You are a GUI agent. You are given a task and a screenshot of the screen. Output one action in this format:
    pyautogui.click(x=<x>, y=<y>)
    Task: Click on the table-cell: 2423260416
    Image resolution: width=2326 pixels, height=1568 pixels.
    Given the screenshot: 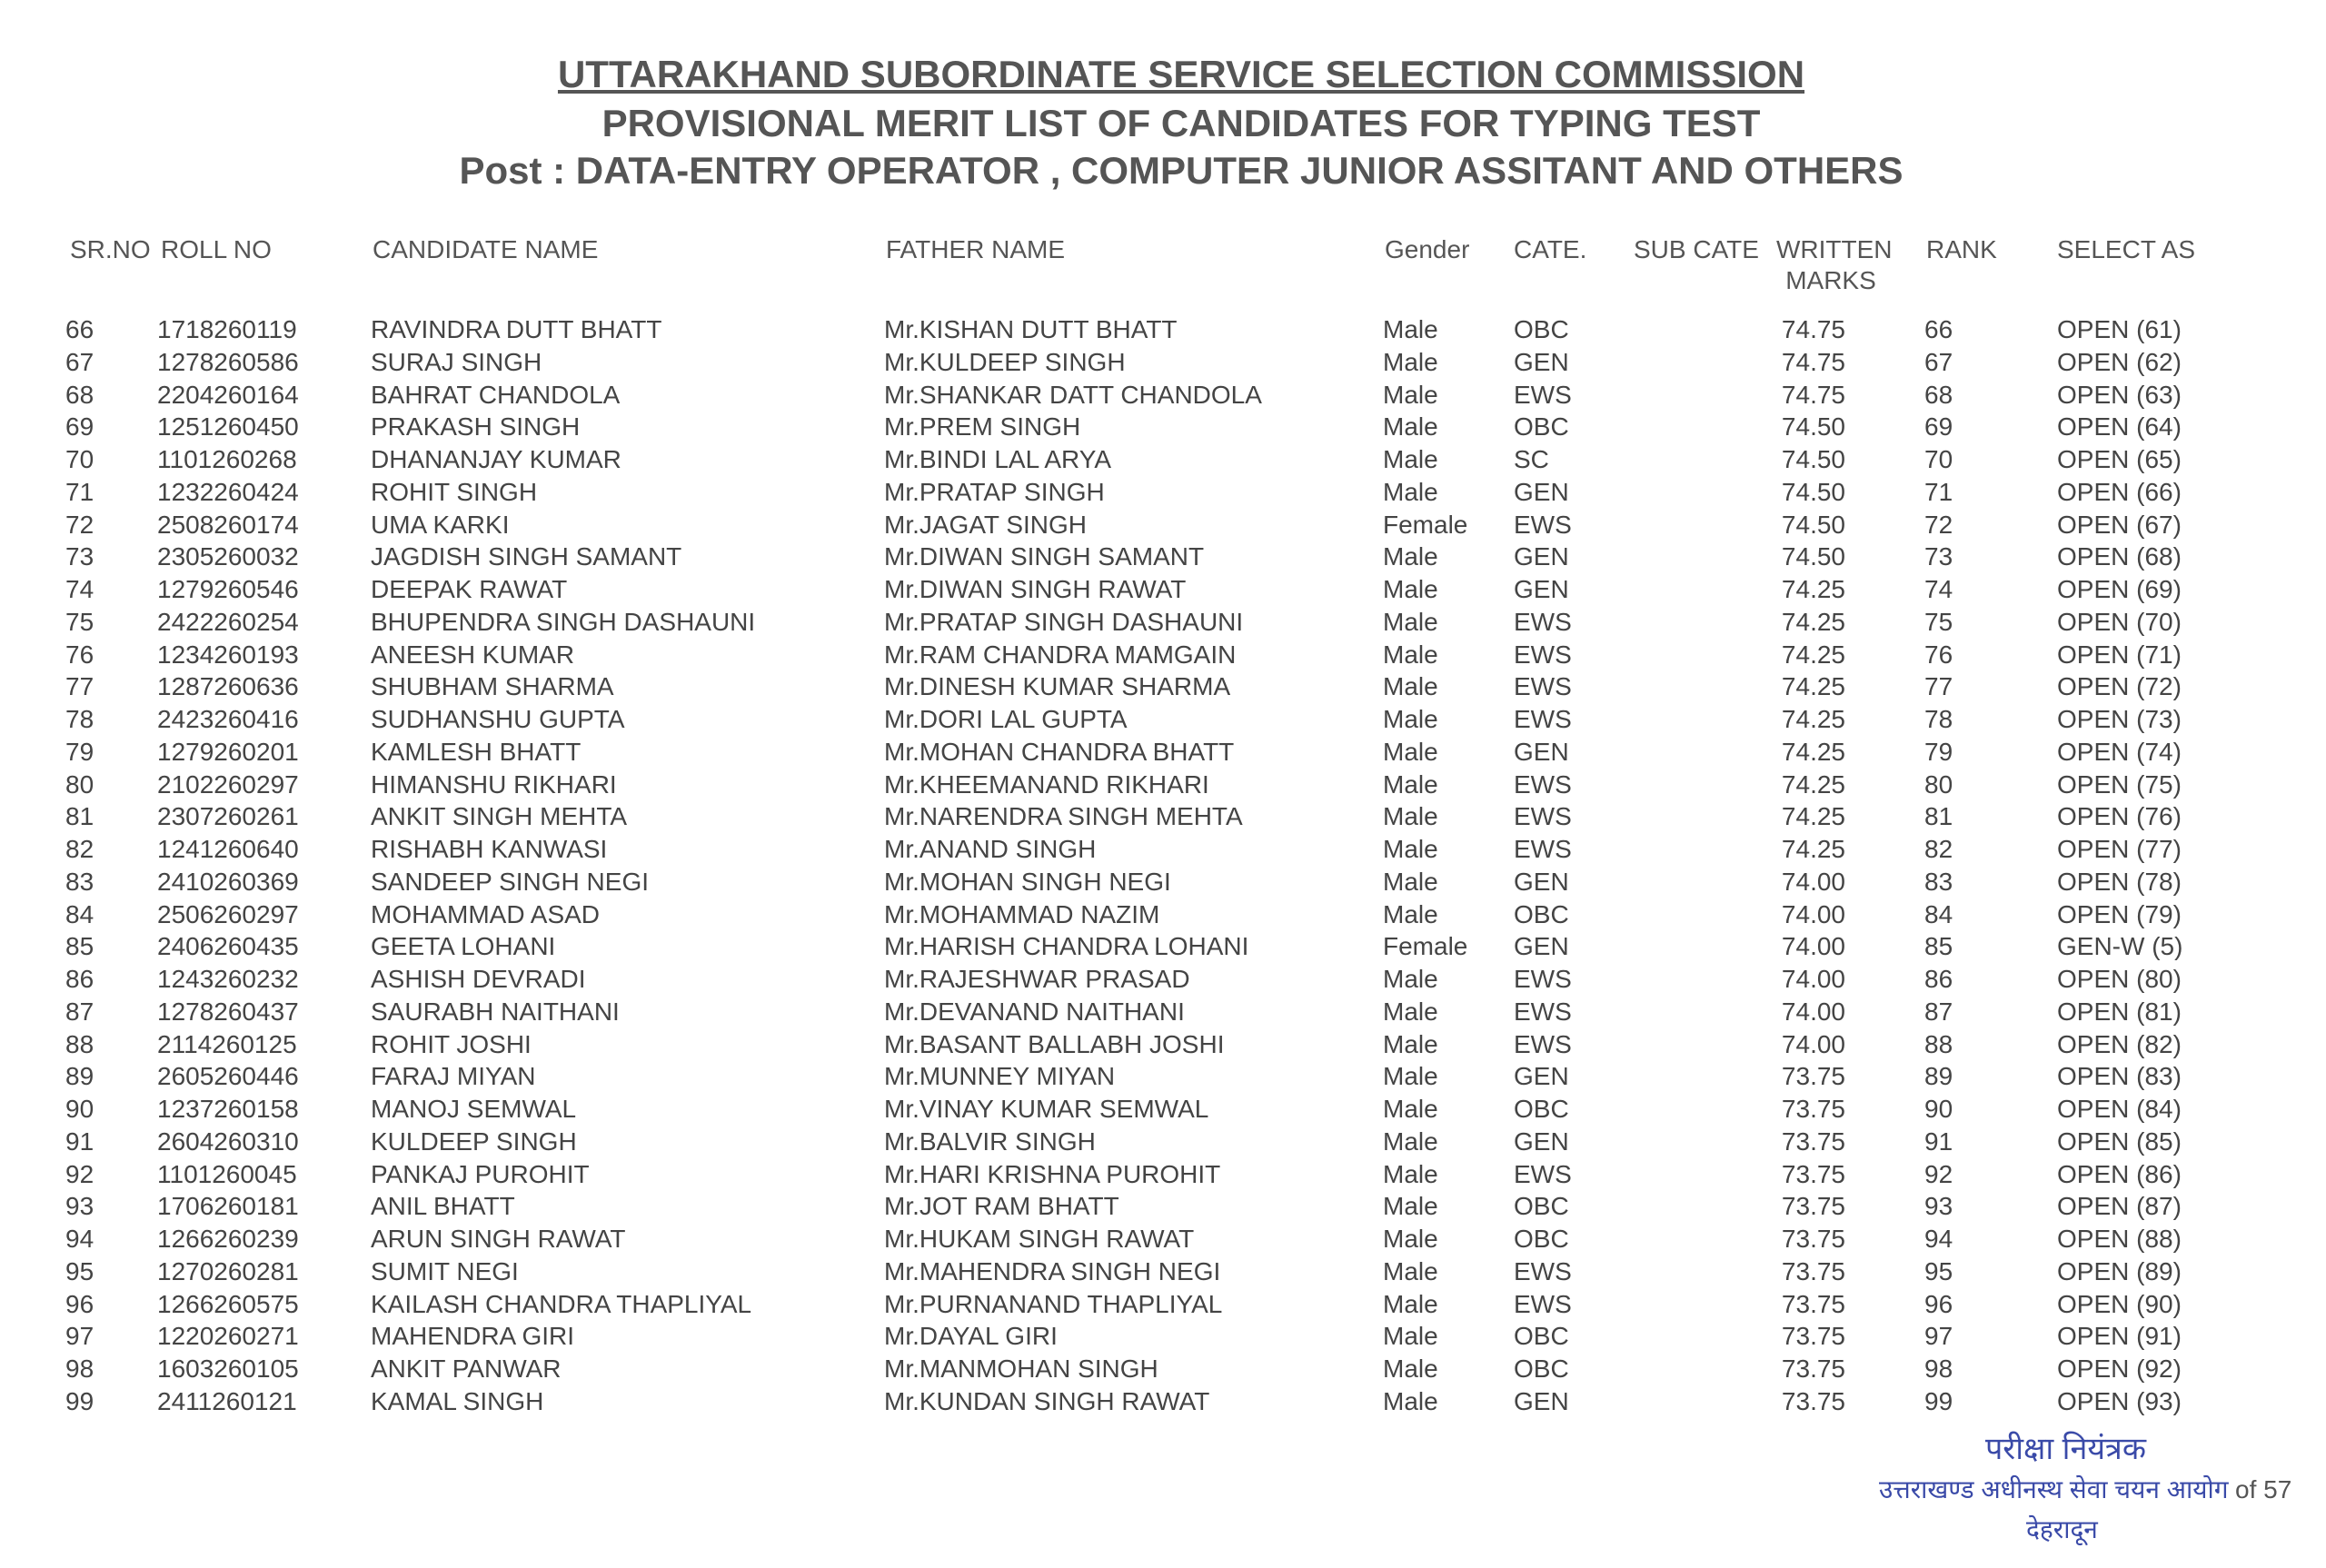 What is the action you would take?
    pyautogui.click(x=228, y=719)
    